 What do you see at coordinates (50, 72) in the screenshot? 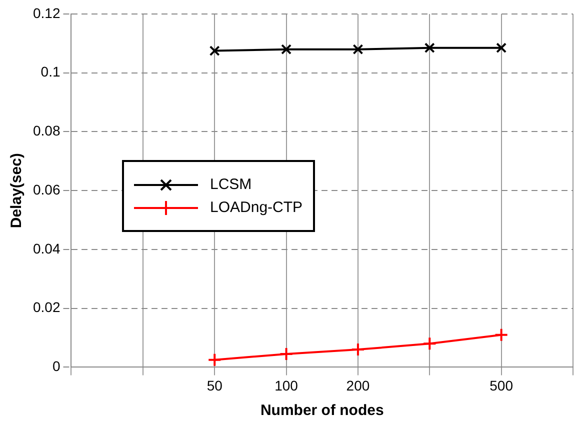
I see `y-tick-label: 0.1` at bounding box center [50, 72].